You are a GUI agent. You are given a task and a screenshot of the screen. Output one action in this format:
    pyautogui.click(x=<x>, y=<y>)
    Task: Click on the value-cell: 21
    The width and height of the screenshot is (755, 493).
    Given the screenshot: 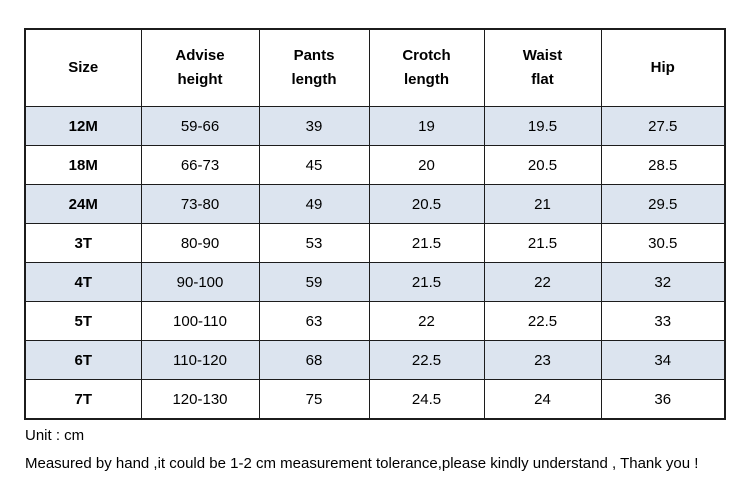 What is the action you would take?
    pyautogui.click(x=542, y=204)
    